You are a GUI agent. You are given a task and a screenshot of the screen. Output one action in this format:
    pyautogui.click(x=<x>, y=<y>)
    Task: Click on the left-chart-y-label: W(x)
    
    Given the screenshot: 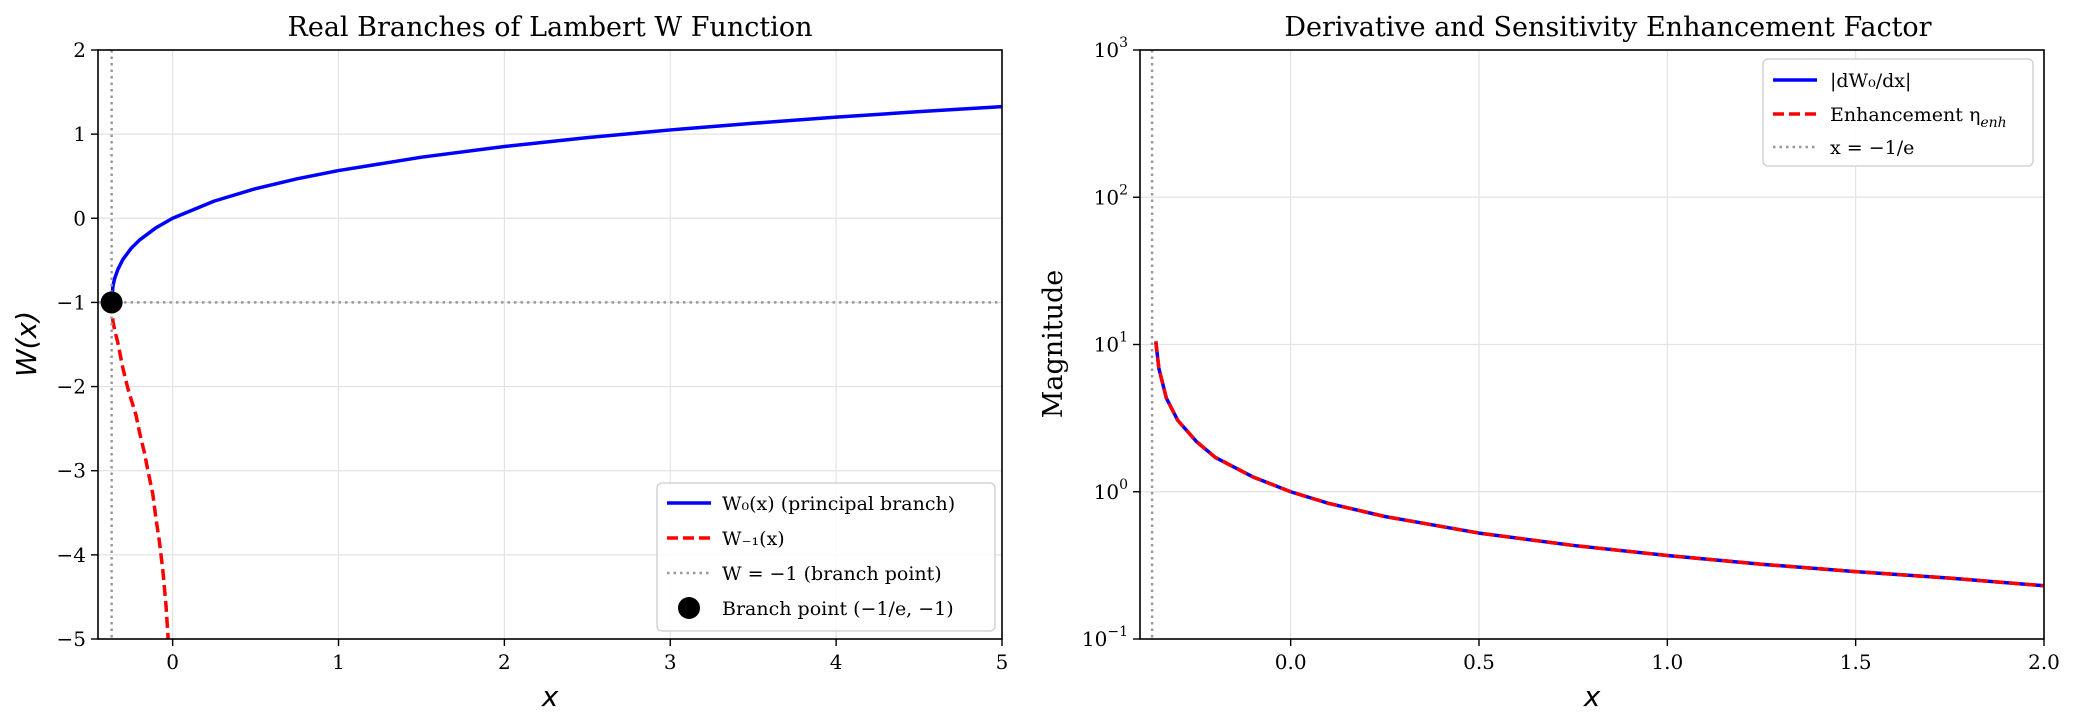 What is the action you would take?
    pyautogui.click(x=26, y=344)
    